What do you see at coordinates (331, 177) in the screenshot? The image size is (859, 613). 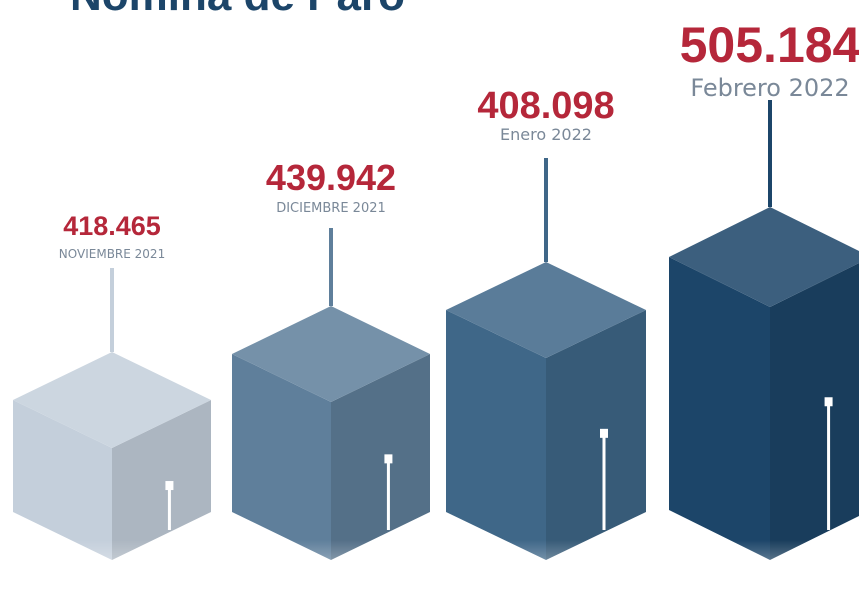 I see `bar-value-label: 439.942` at bounding box center [331, 177].